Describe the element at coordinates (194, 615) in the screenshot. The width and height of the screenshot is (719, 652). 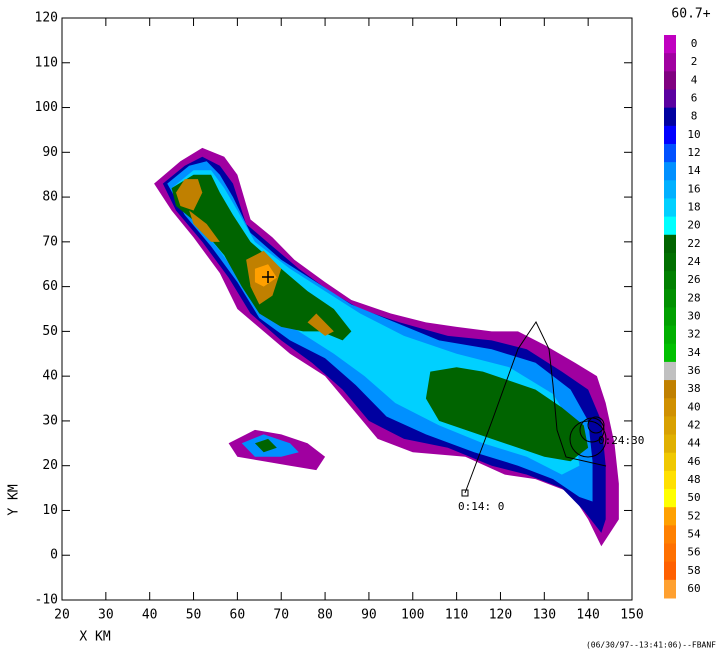
I see `x-tick-label: 50` at that location.